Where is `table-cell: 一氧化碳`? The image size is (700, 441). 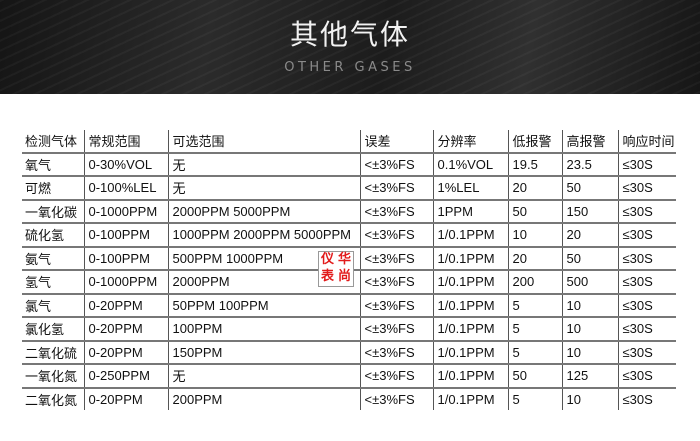
table-cell: 一氧化碳 is located at coordinates (51, 212).